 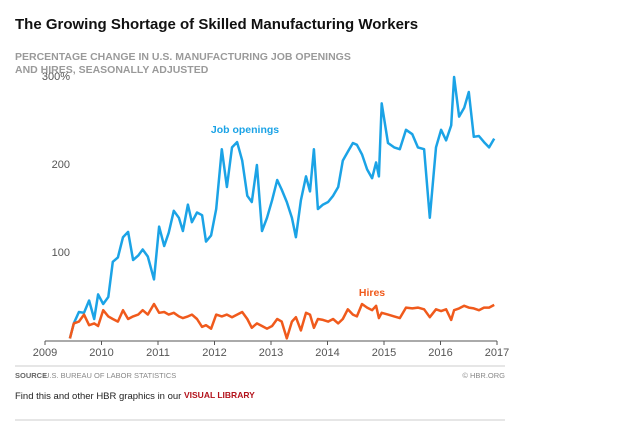 I want to click on chart-subtitle: AND HIRES, SEASONALLY ADJUSTED, so click(x=112, y=70).